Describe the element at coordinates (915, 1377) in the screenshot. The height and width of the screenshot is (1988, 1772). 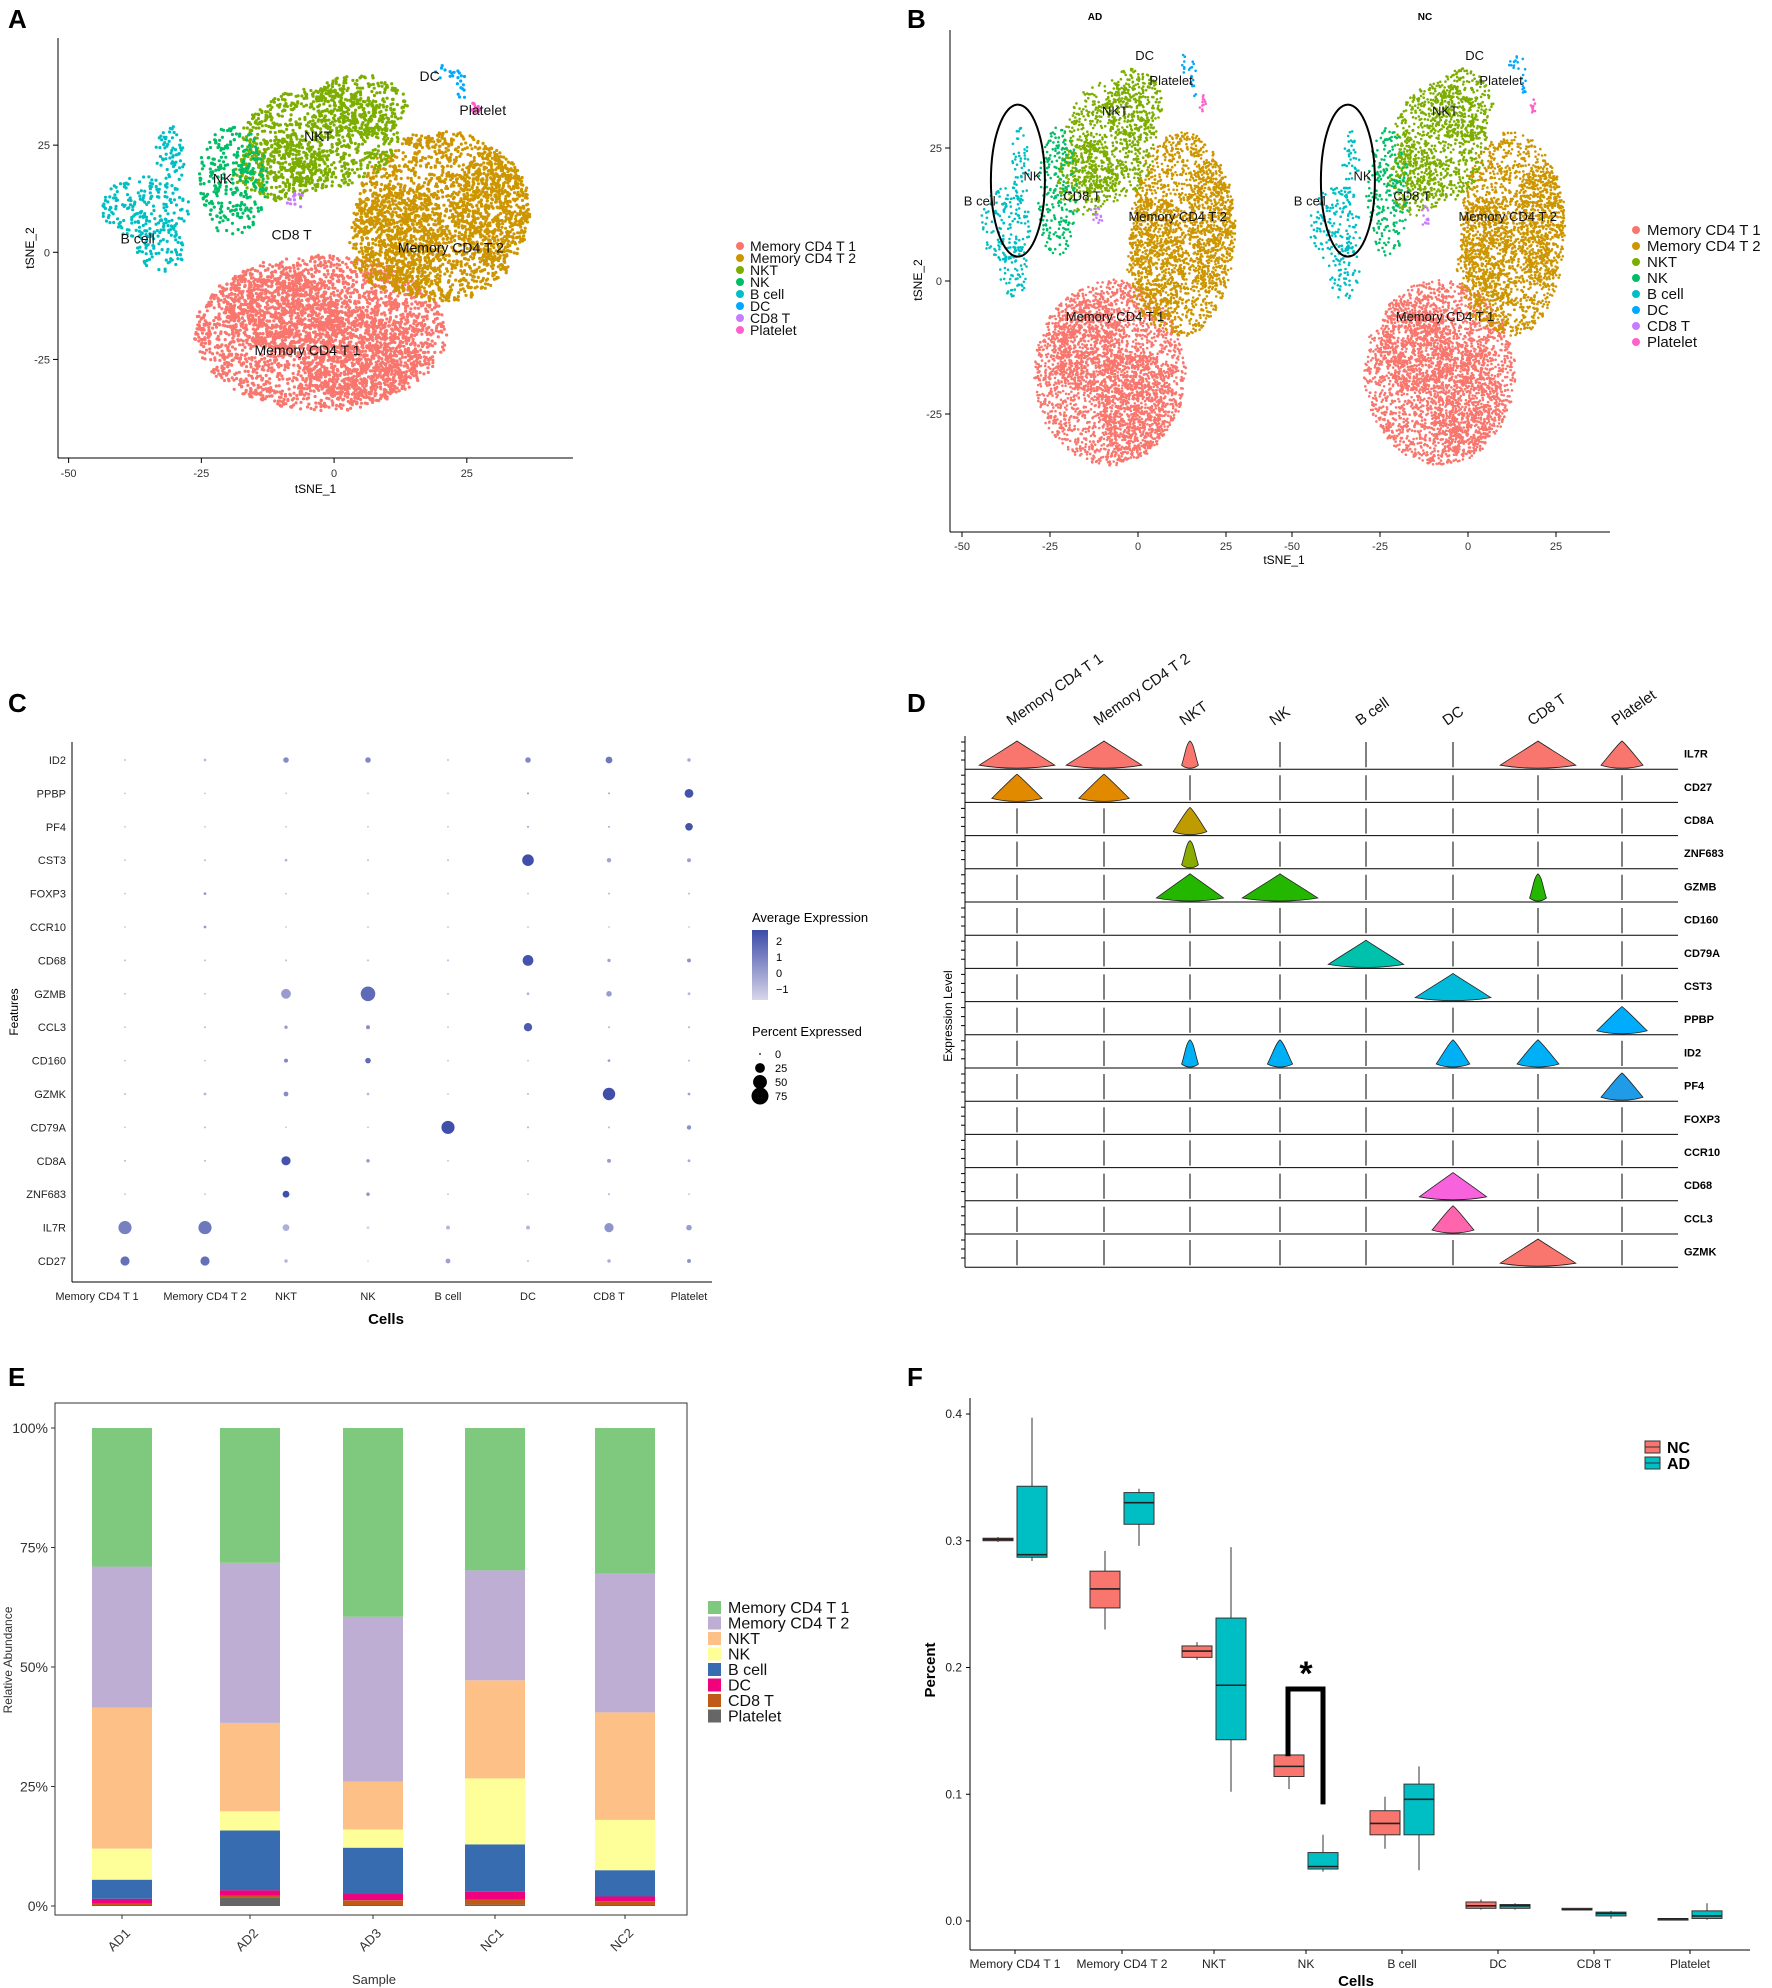
I see `panel-letter-F: F` at that location.